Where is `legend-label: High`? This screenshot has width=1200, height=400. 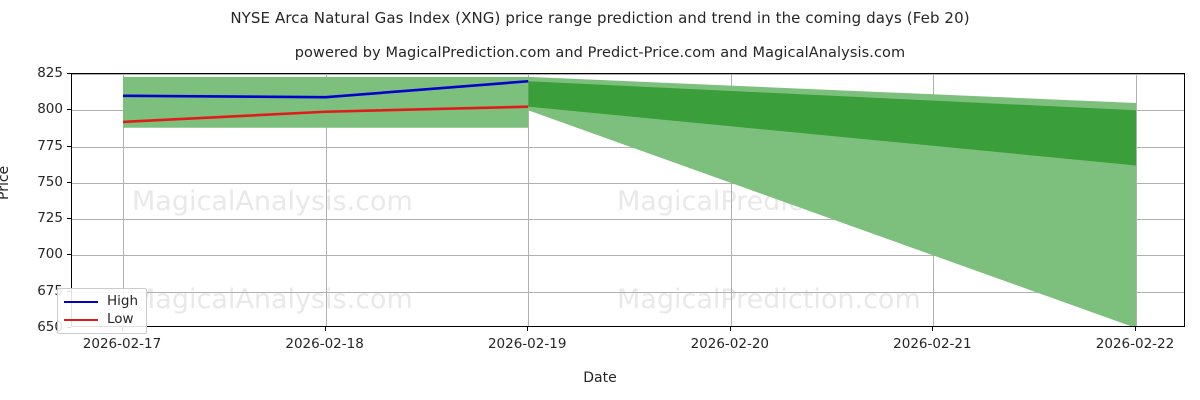 legend-label: High is located at coordinates (123, 301).